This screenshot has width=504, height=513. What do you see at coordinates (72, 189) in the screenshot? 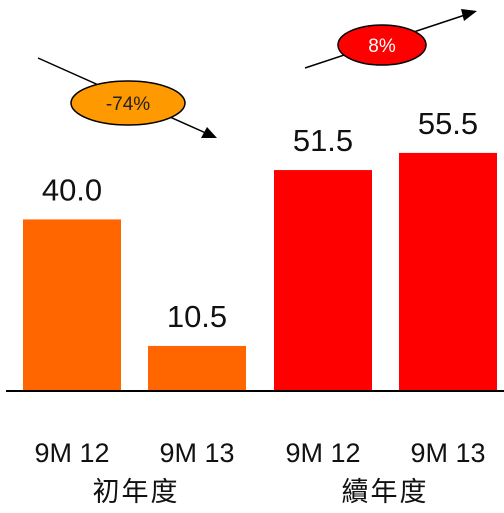
I see `value-label-1: 40.0` at bounding box center [72, 189].